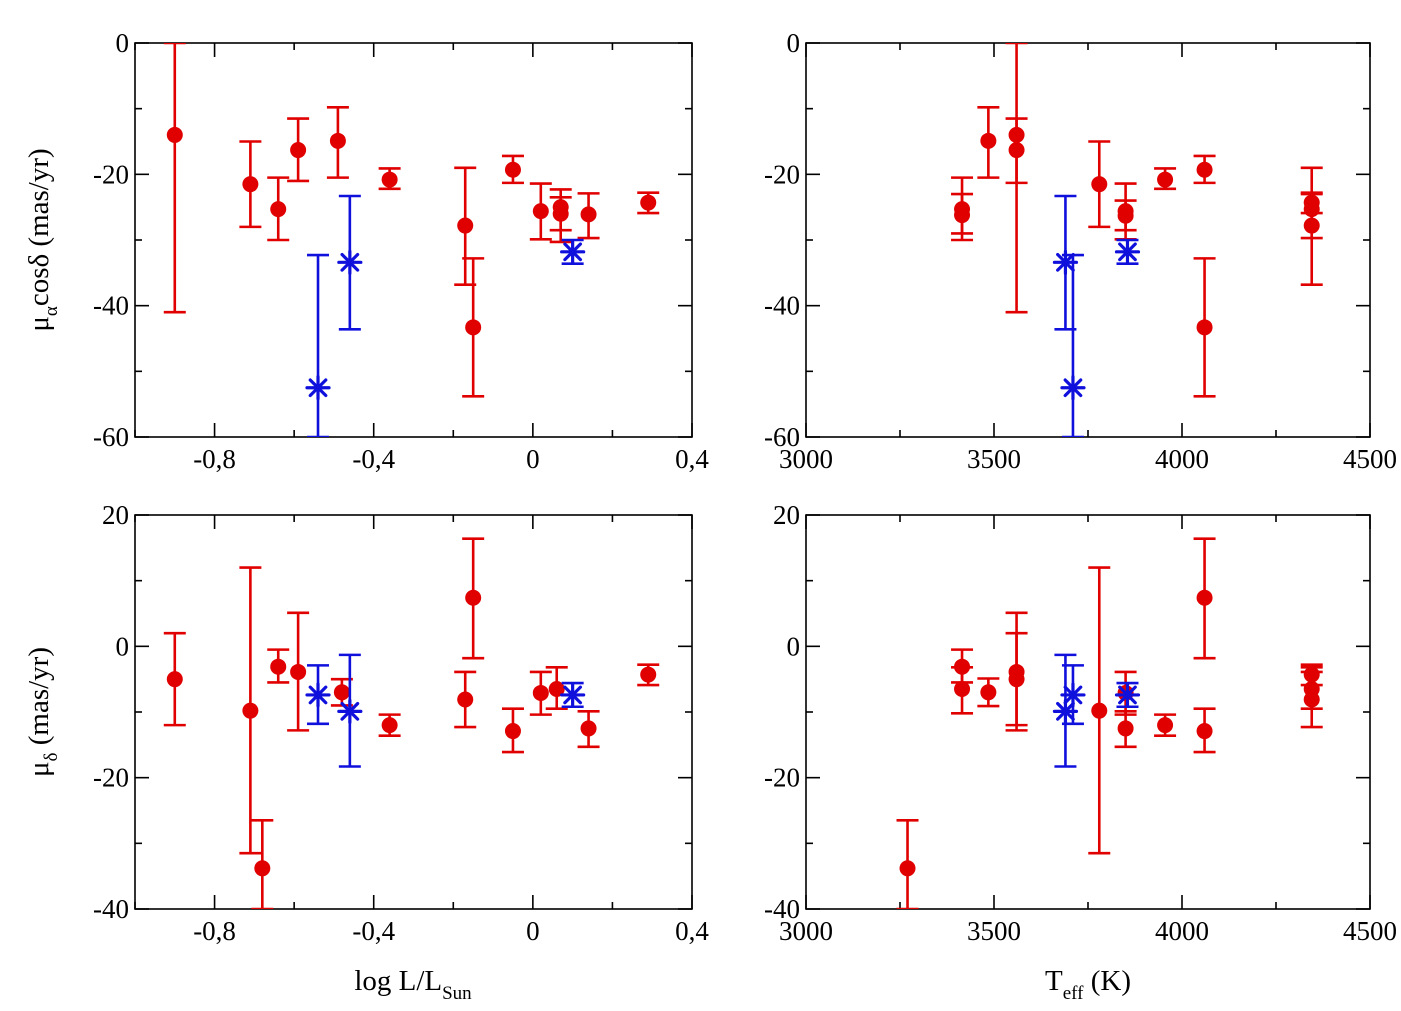 The height and width of the screenshot is (1011, 1401). Describe the element at coordinates (115, 515) in the screenshot. I see `y-tick-label: 20` at that location.